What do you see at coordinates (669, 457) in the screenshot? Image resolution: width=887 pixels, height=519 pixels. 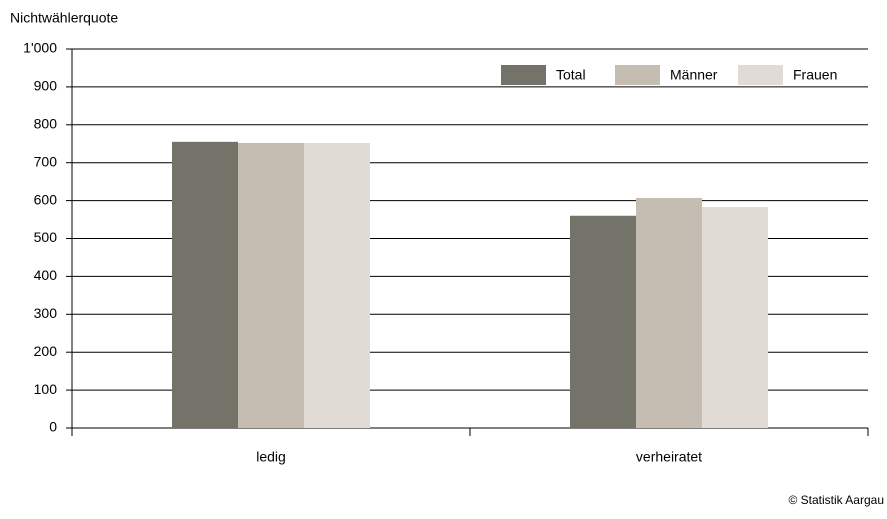 I see `x-tick-label: verheiratet` at bounding box center [669, 457].